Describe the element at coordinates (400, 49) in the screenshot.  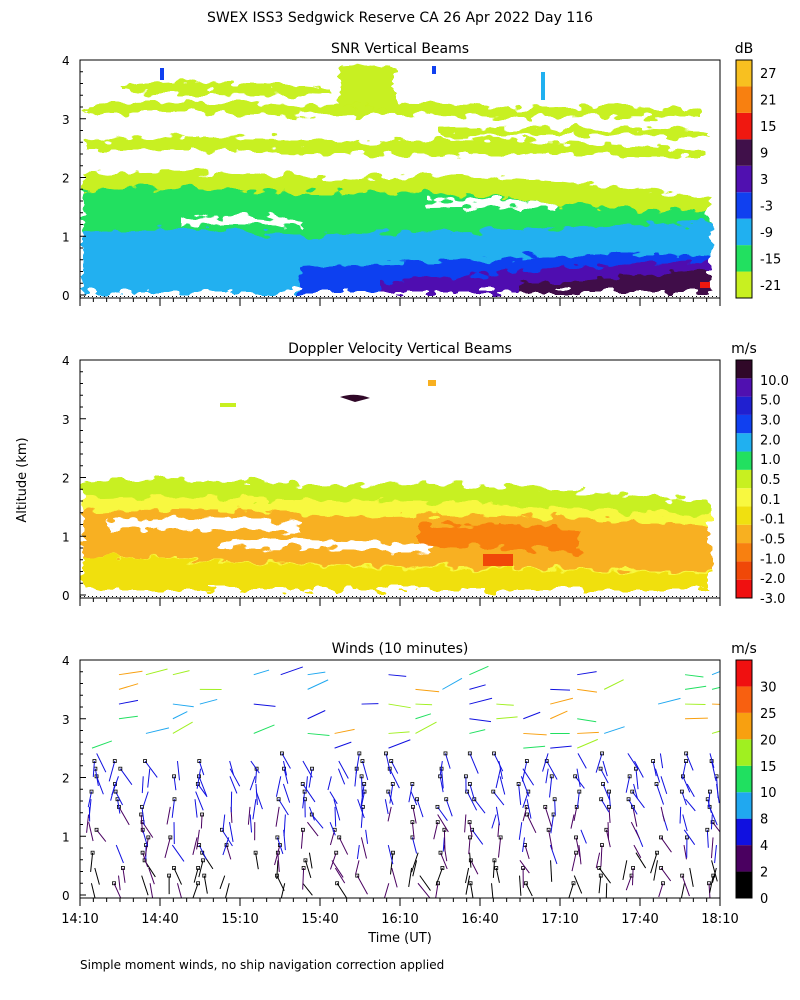
I see `snr-title: SNR Vertical Beams` at that location.